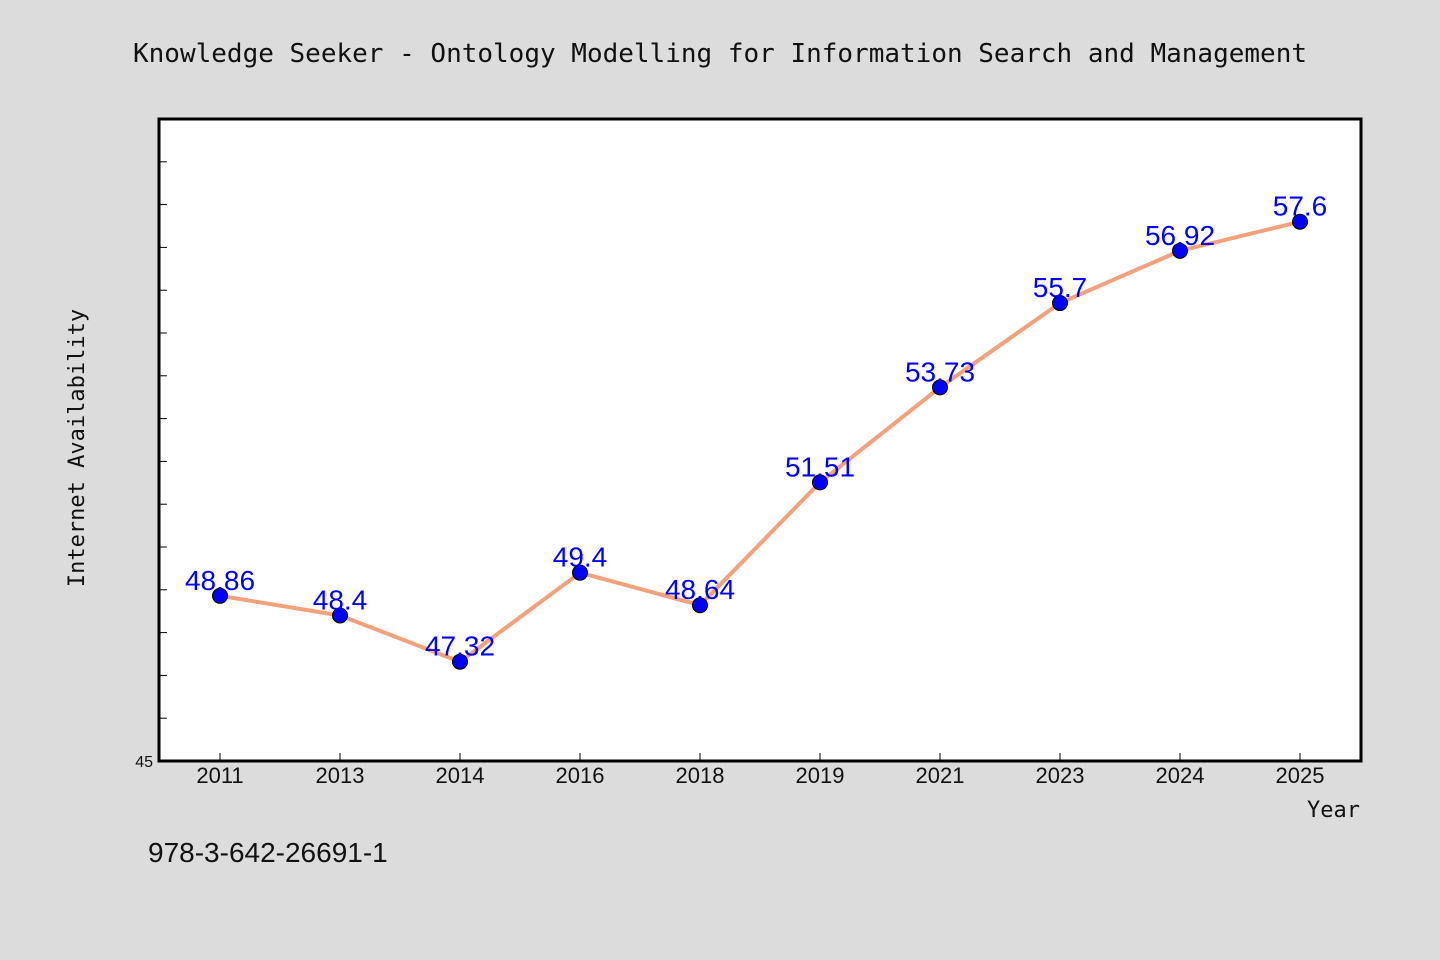  Describe the element at coordinates (144, 762) in the screenshot. I see `y-tick-label: 45` at that location.